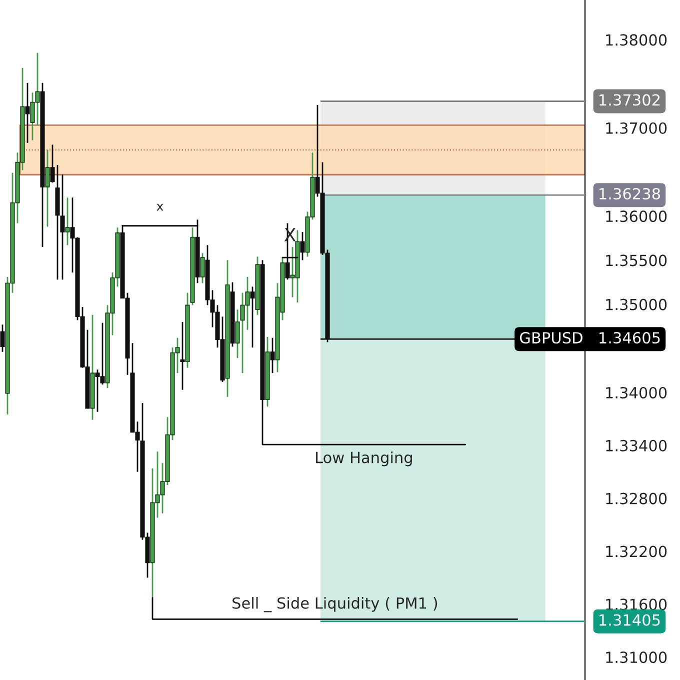 This screenshot has width=680, height=680. I want to click on y-tick-label: 1.34000, so click(636, 392).